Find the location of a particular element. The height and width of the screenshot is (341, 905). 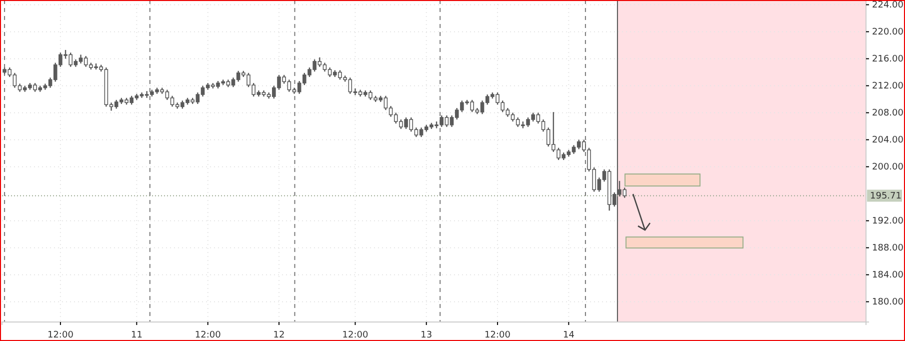

x-tick-label: 13 is located at coordinates (426, 335).